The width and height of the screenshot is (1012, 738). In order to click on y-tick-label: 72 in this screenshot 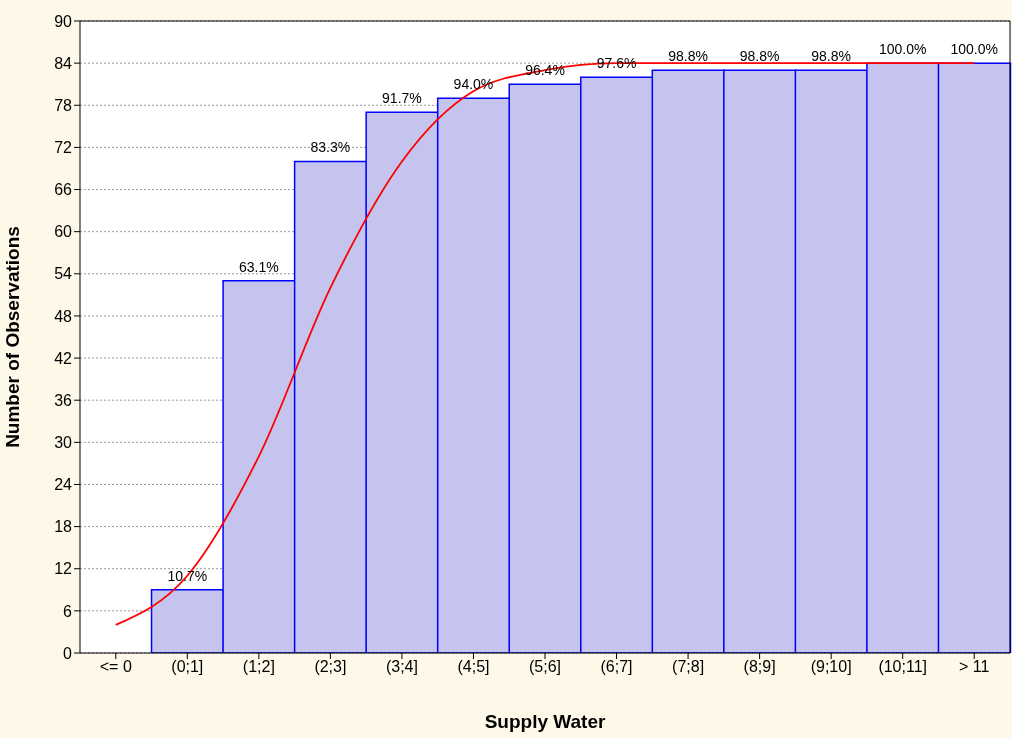, I will do `click(63, 148)`.